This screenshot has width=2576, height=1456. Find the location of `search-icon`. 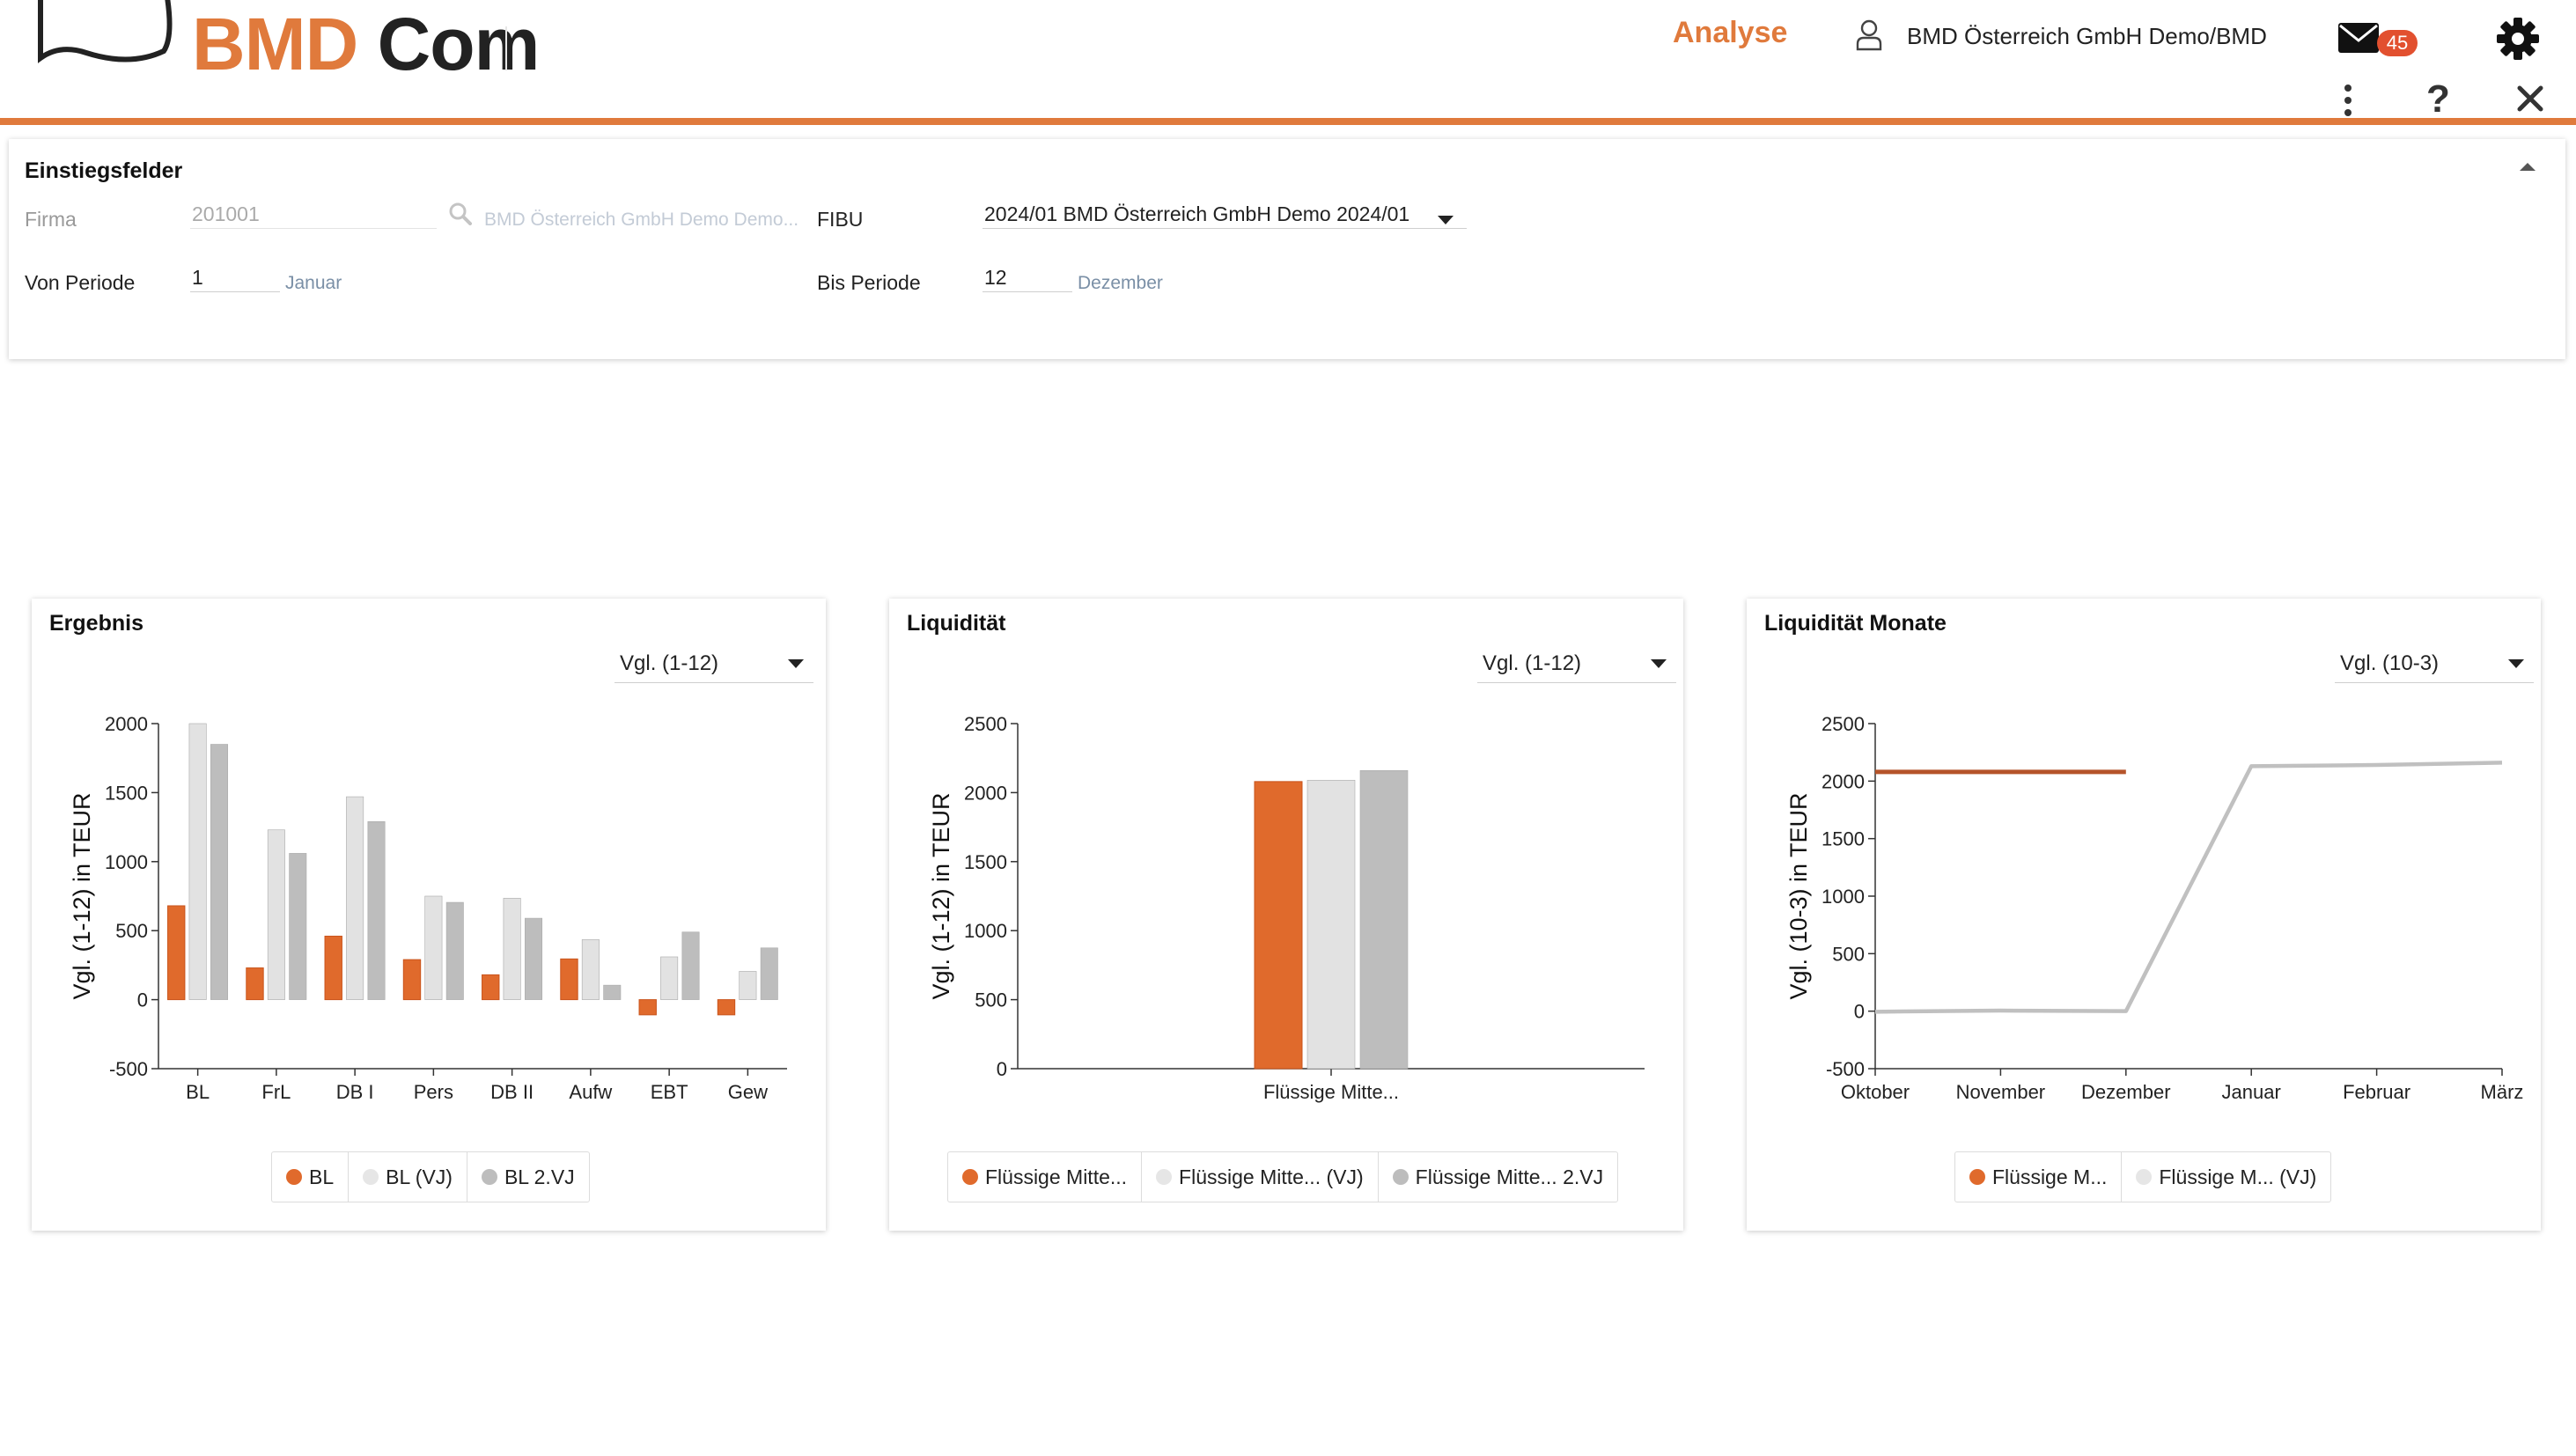

search-icon is located at coordinates (461, 213).